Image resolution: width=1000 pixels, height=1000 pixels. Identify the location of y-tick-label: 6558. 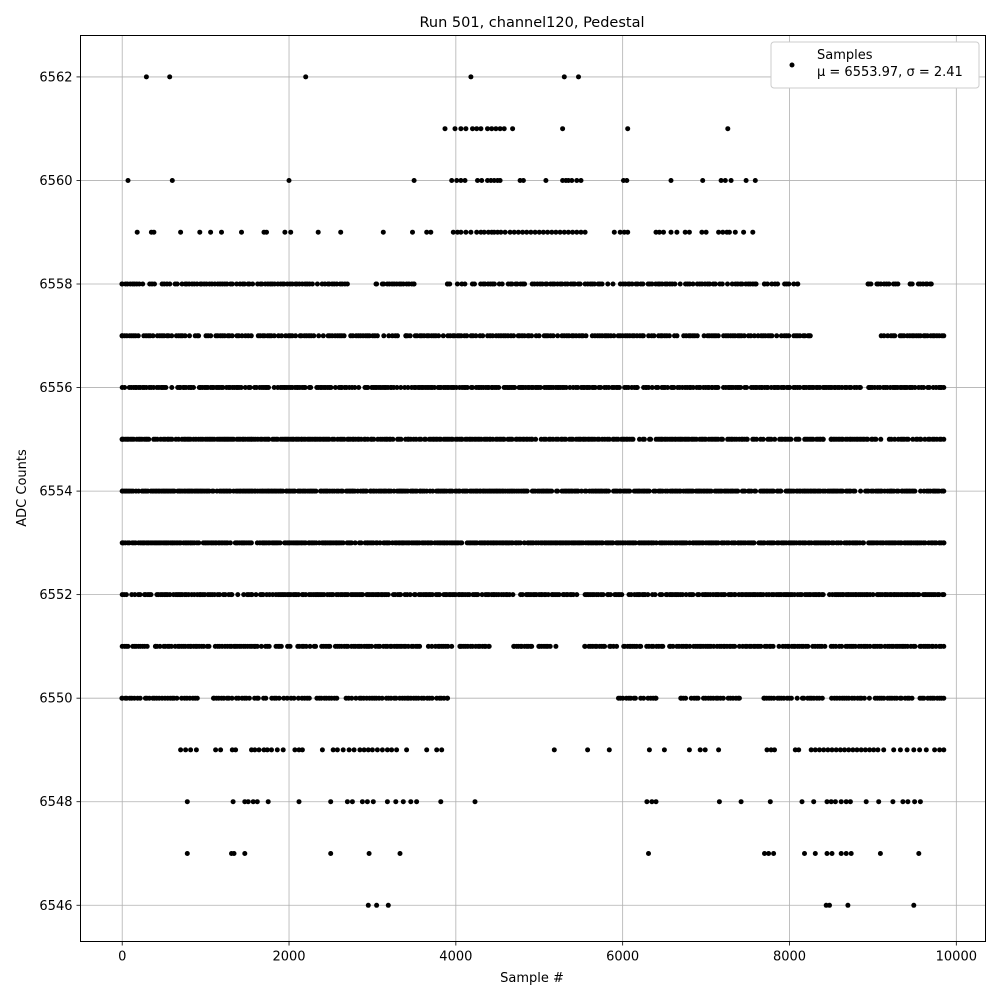
(55, 285).